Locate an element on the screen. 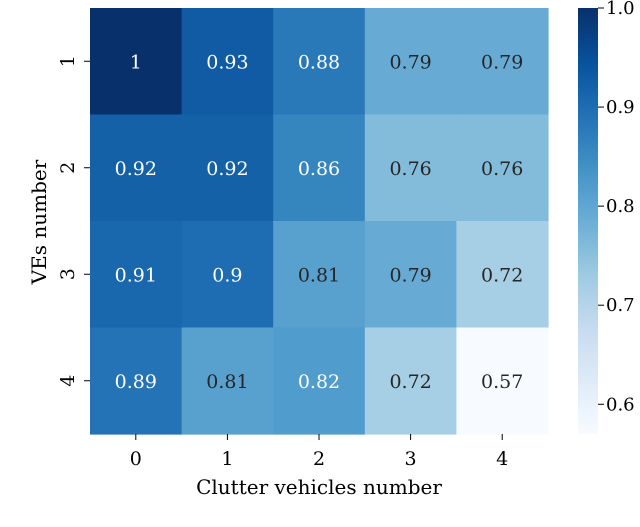 The image size is (640, 527). heatmap-cell-r3-c3 is located at coordinates (319, 275).